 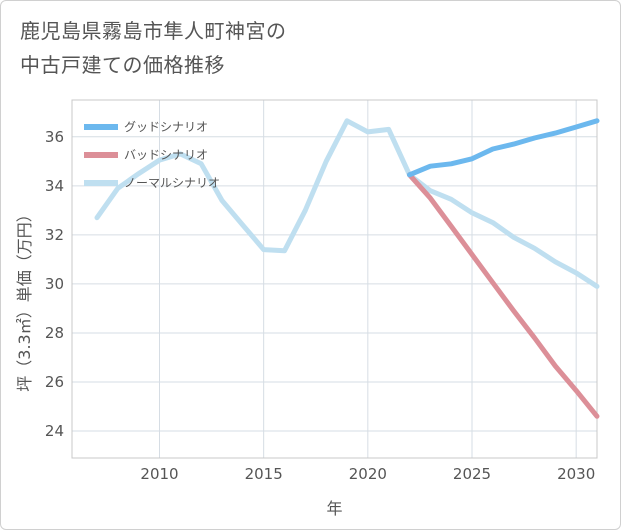 What do you see at coordinates (54, 431) in the screenshot?
I see `y-tick-label: 24` at bounding box center [54, 431].